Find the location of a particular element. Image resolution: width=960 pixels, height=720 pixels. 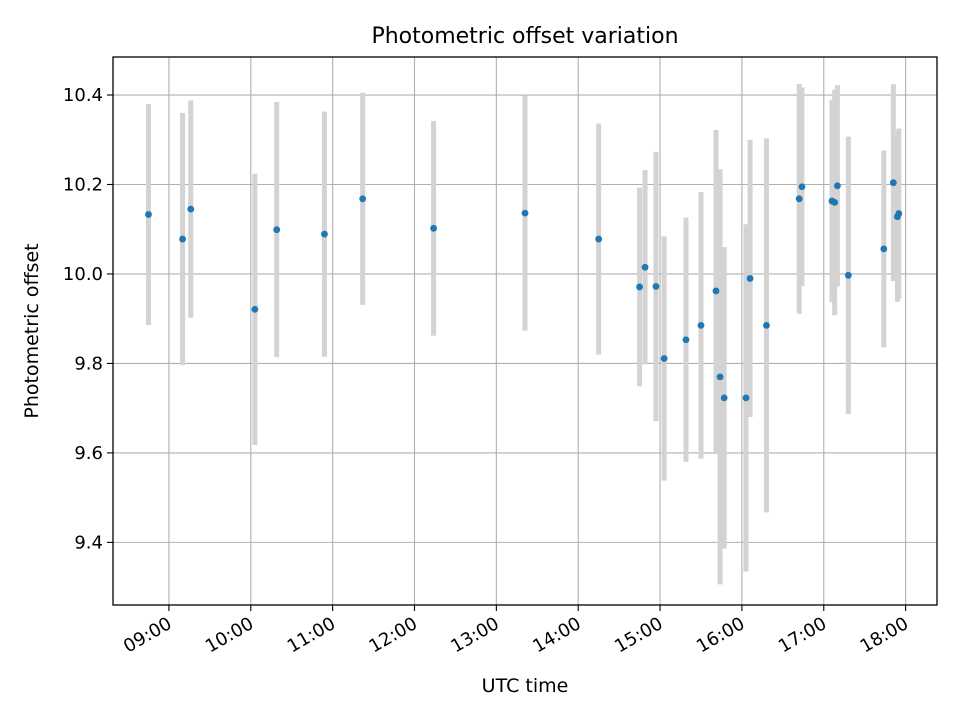

x-tick-label: 18:00 is located at coordinates (884, 635).